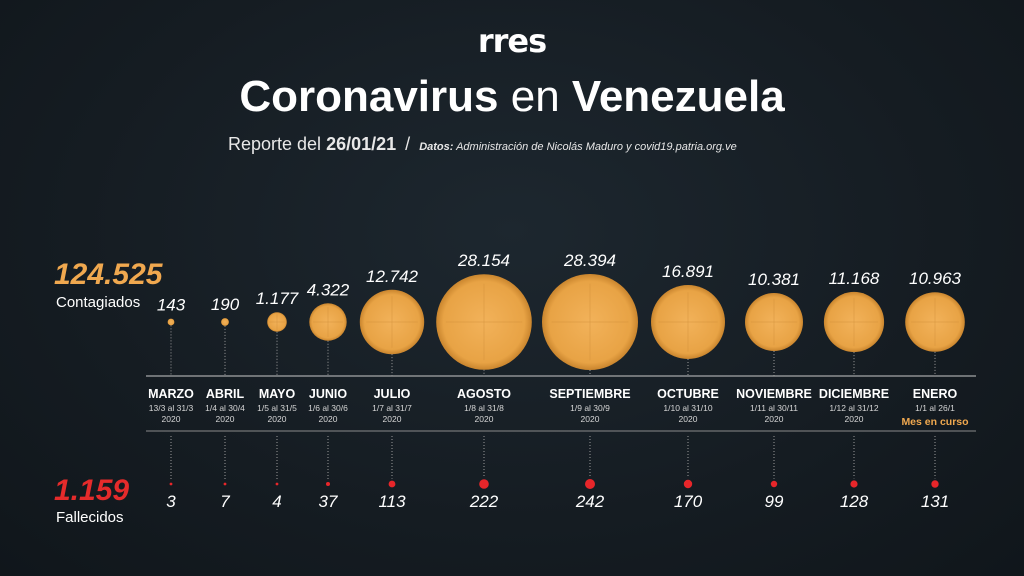 Image resolution: width=1024 pixels, height=576 pixels. I want to click on title-part-2: en, so click(535, 96).